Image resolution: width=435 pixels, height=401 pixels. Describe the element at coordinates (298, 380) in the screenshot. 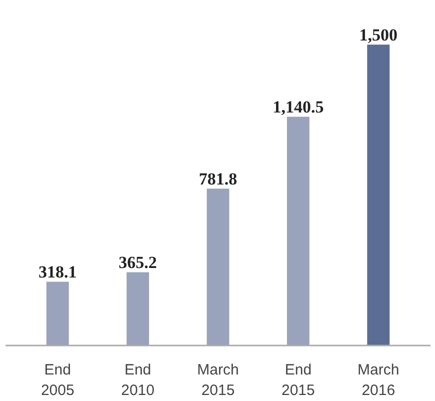

I see `x-tick-label: End 2015` at that location.